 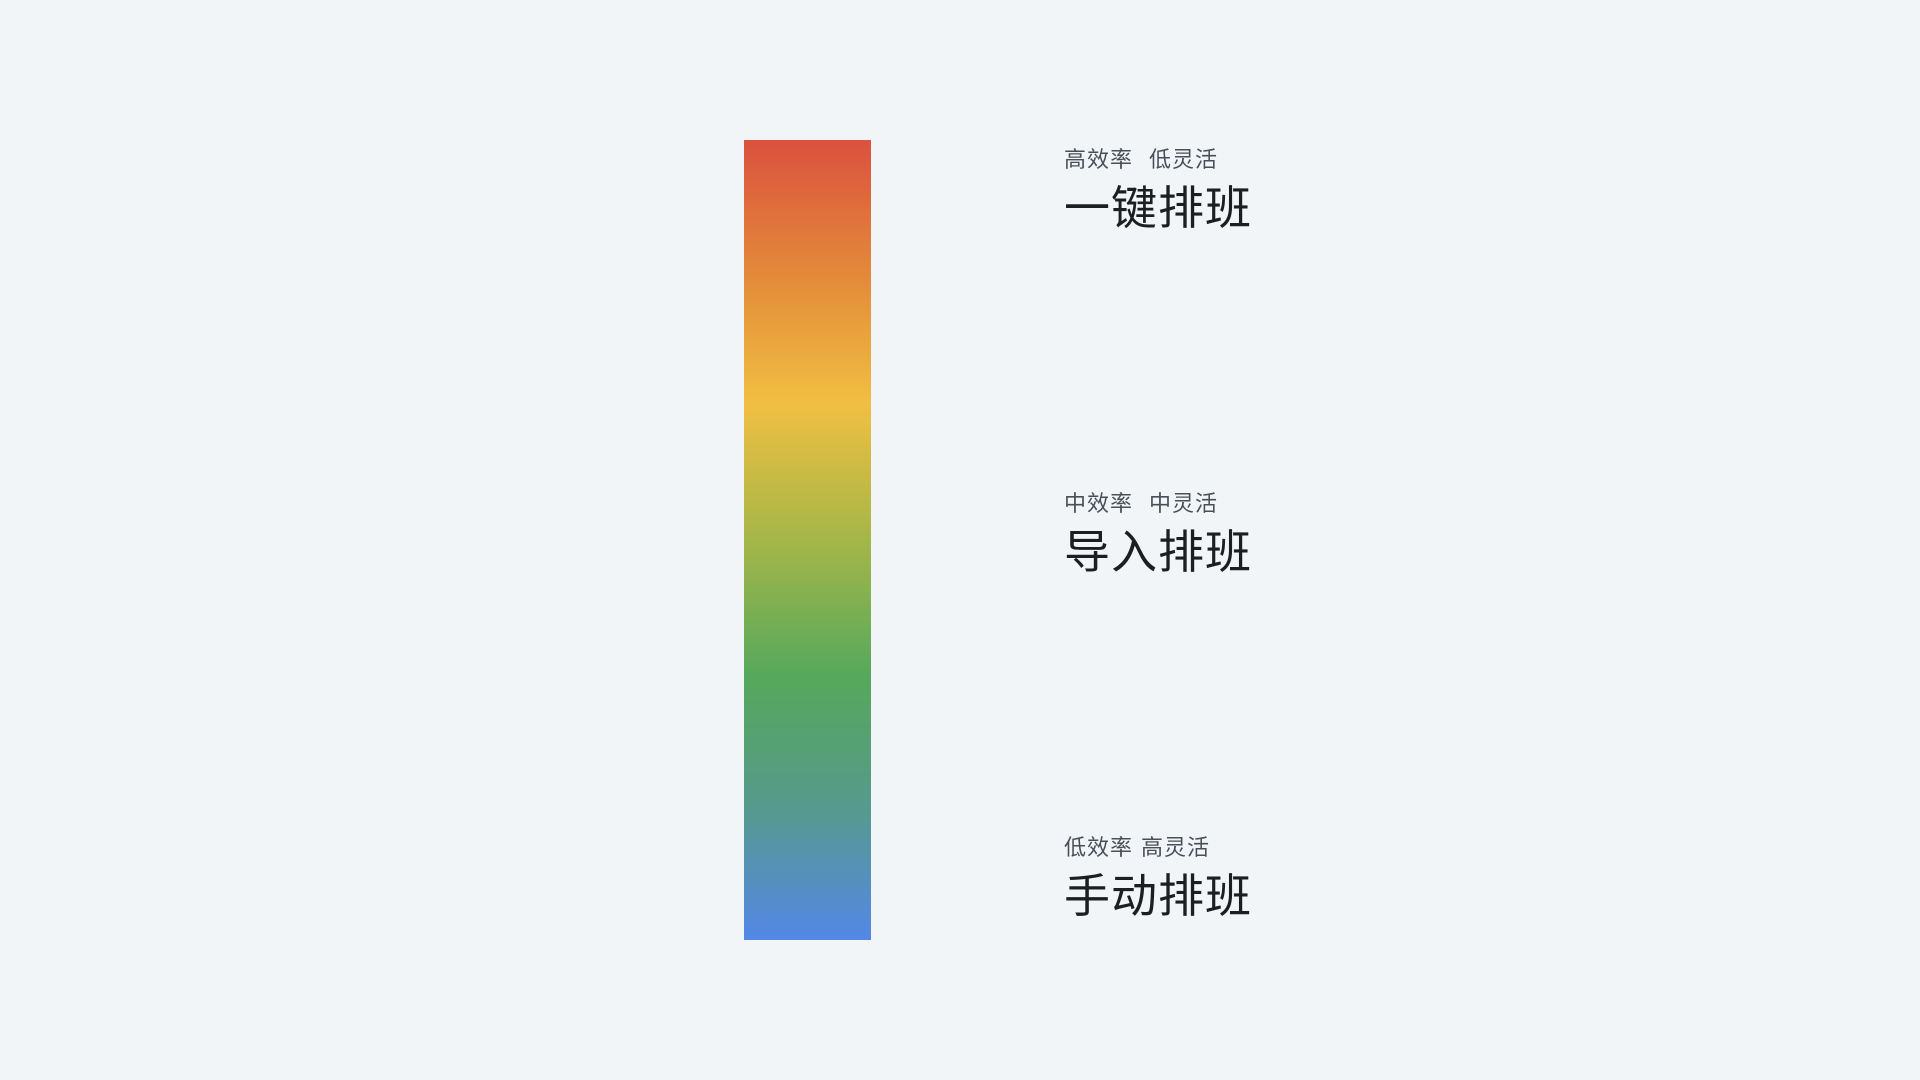 I want to click on efficiency-flexibility-gradient-bar, so click(x=807, y=540).